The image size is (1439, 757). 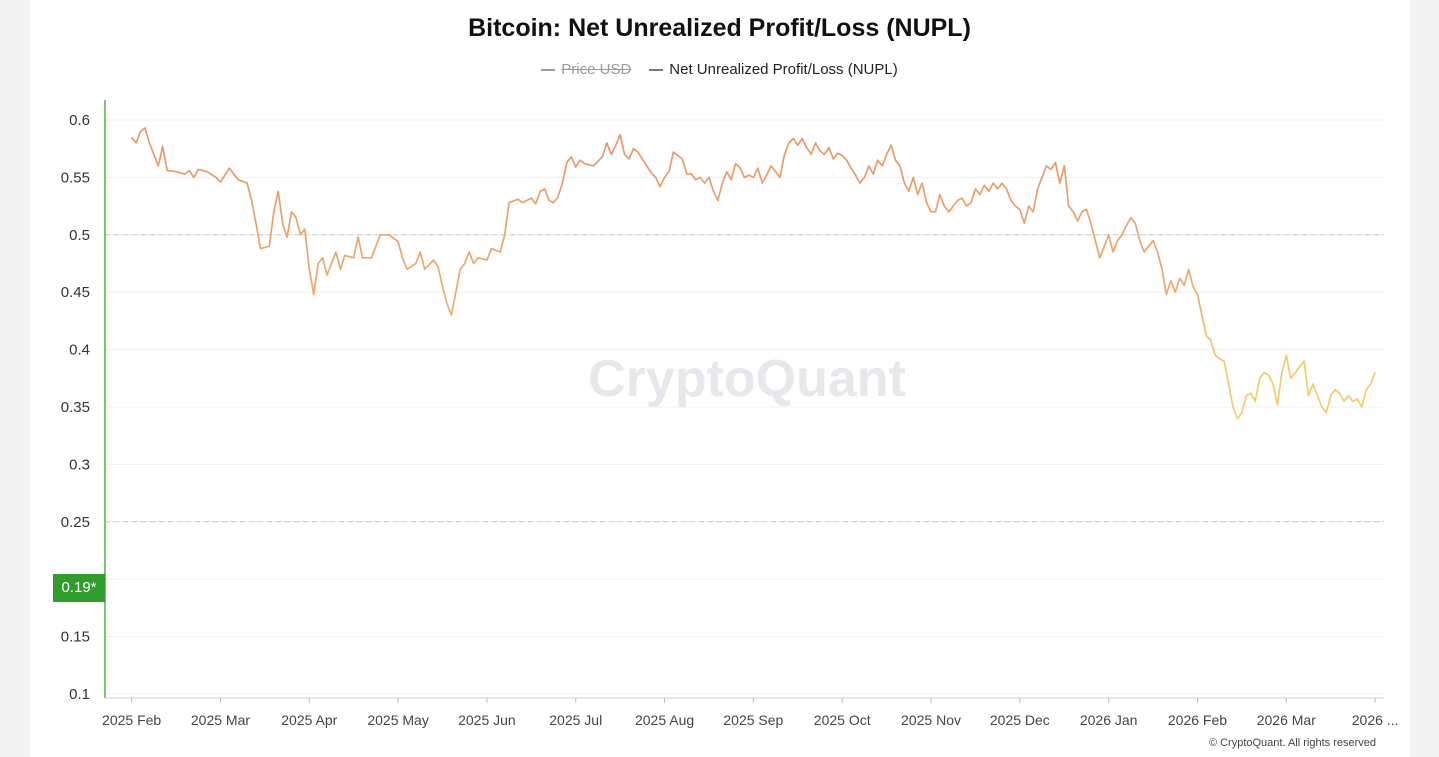 What do you see at coordinates (79, 588) in the screenshot?
I see `current-value-badge: 0.19*` at bounding box center [79, 588].